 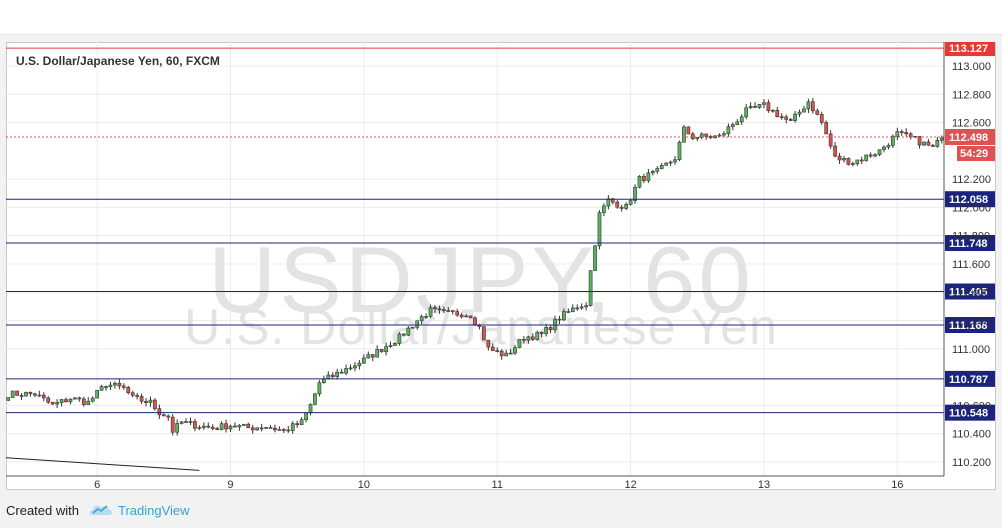 I want to click on tradingview-link: TradingView, so click(x=154, y=510).